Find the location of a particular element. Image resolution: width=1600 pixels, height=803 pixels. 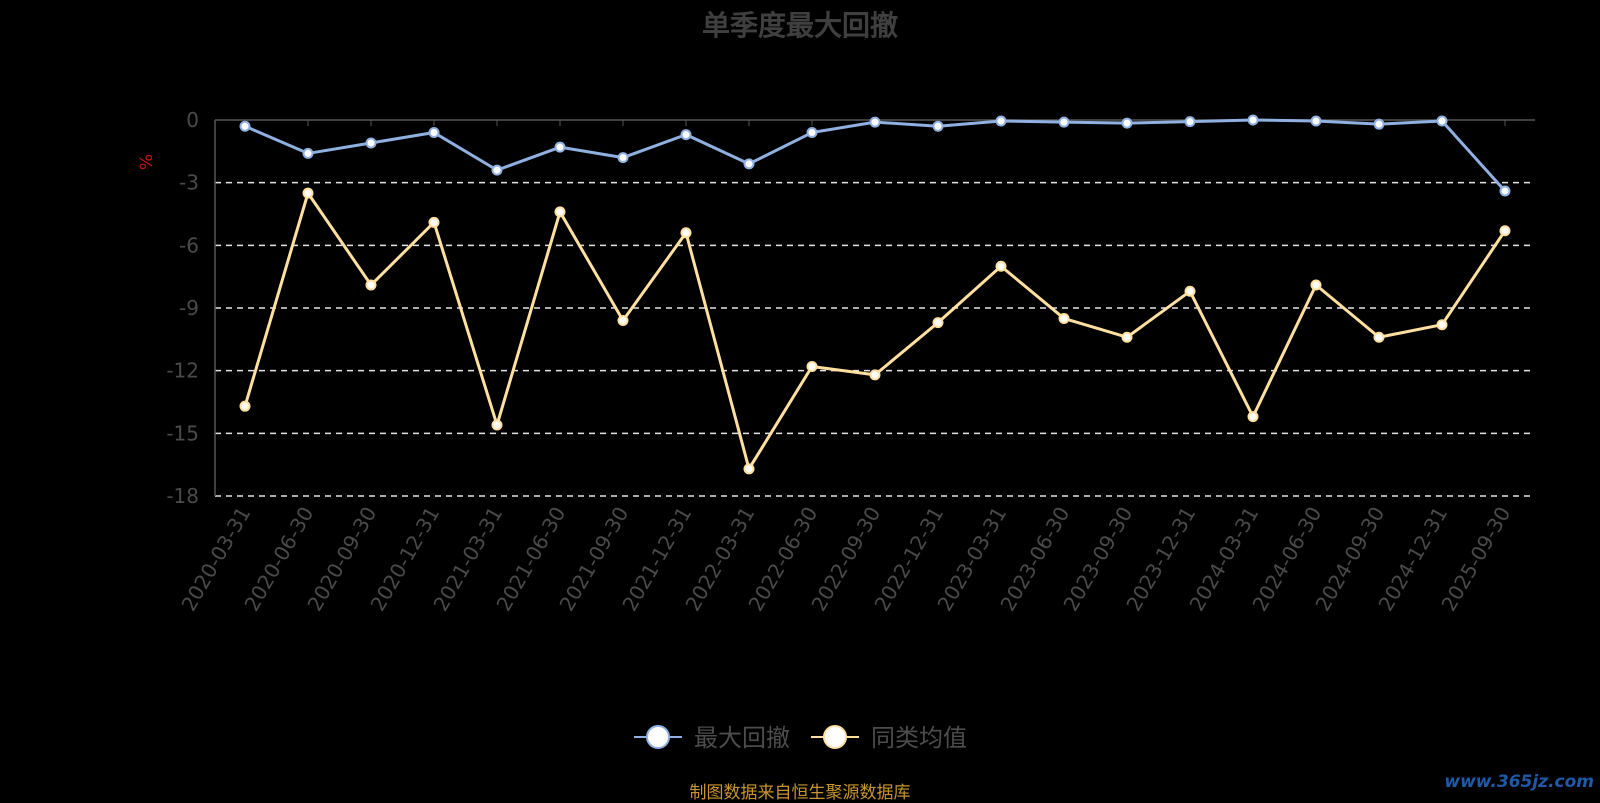

y-tick-label: -9 is located at coordinates (189, 308).